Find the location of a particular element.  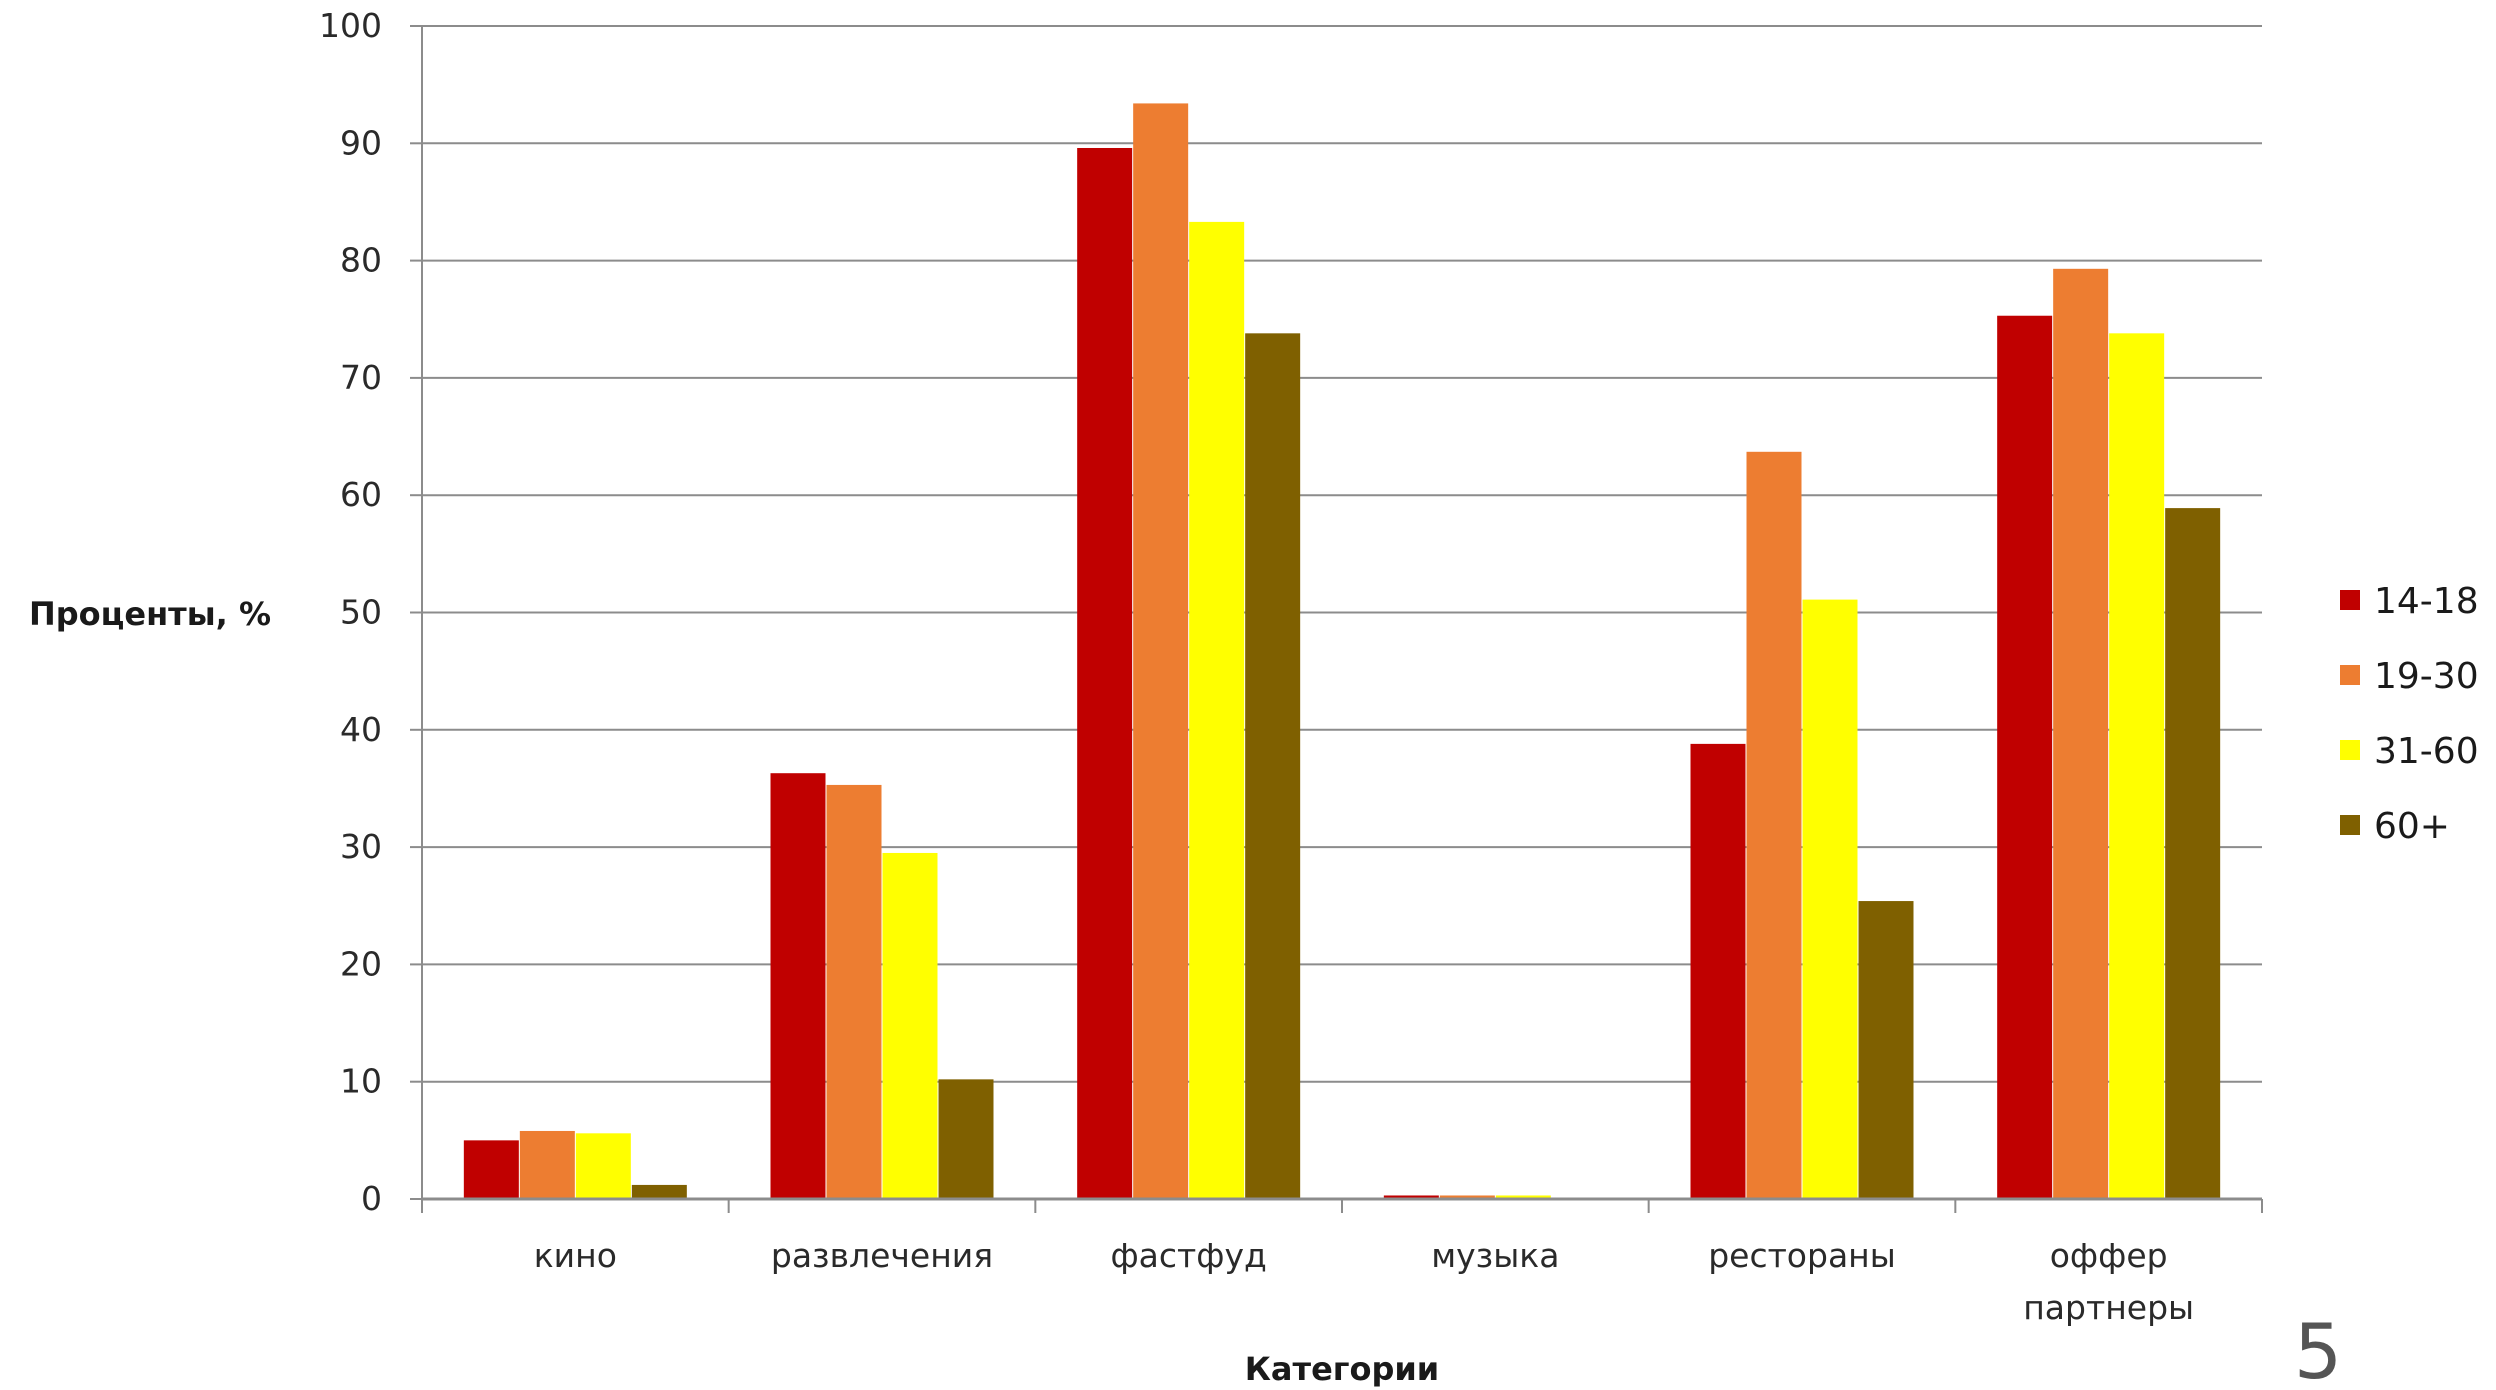

x-tick-label: кино is located at coordinates (575, 1255).